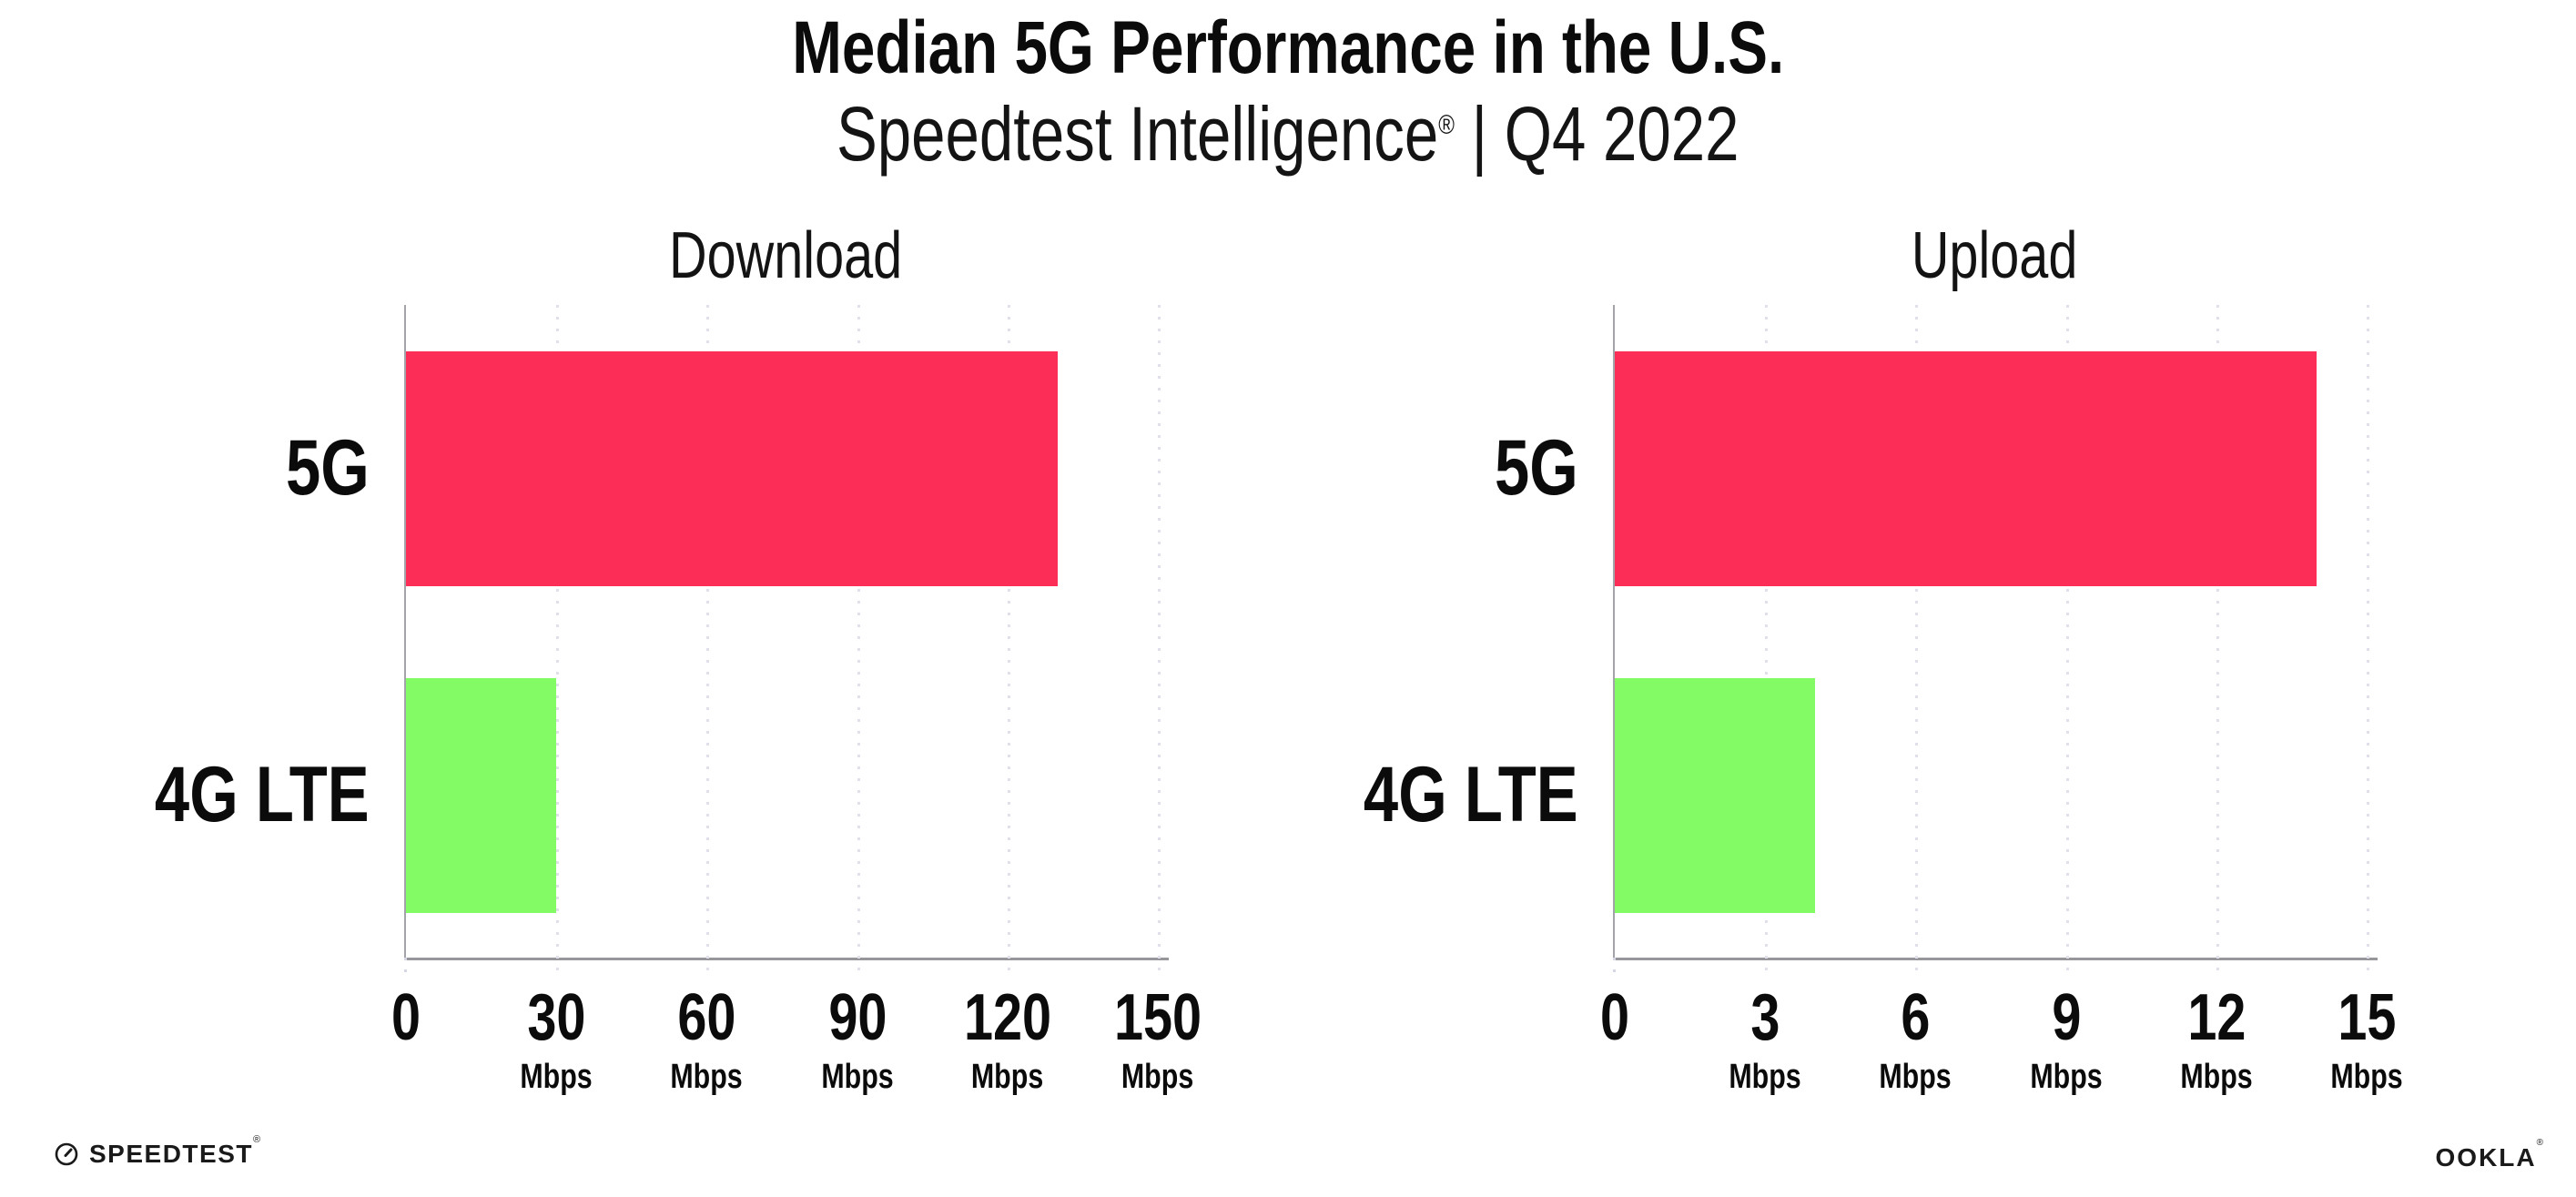  Describe the element at coordinates (257, 1140) in the screenshot. I see `speedtest-registered-icon: ®` at that location.